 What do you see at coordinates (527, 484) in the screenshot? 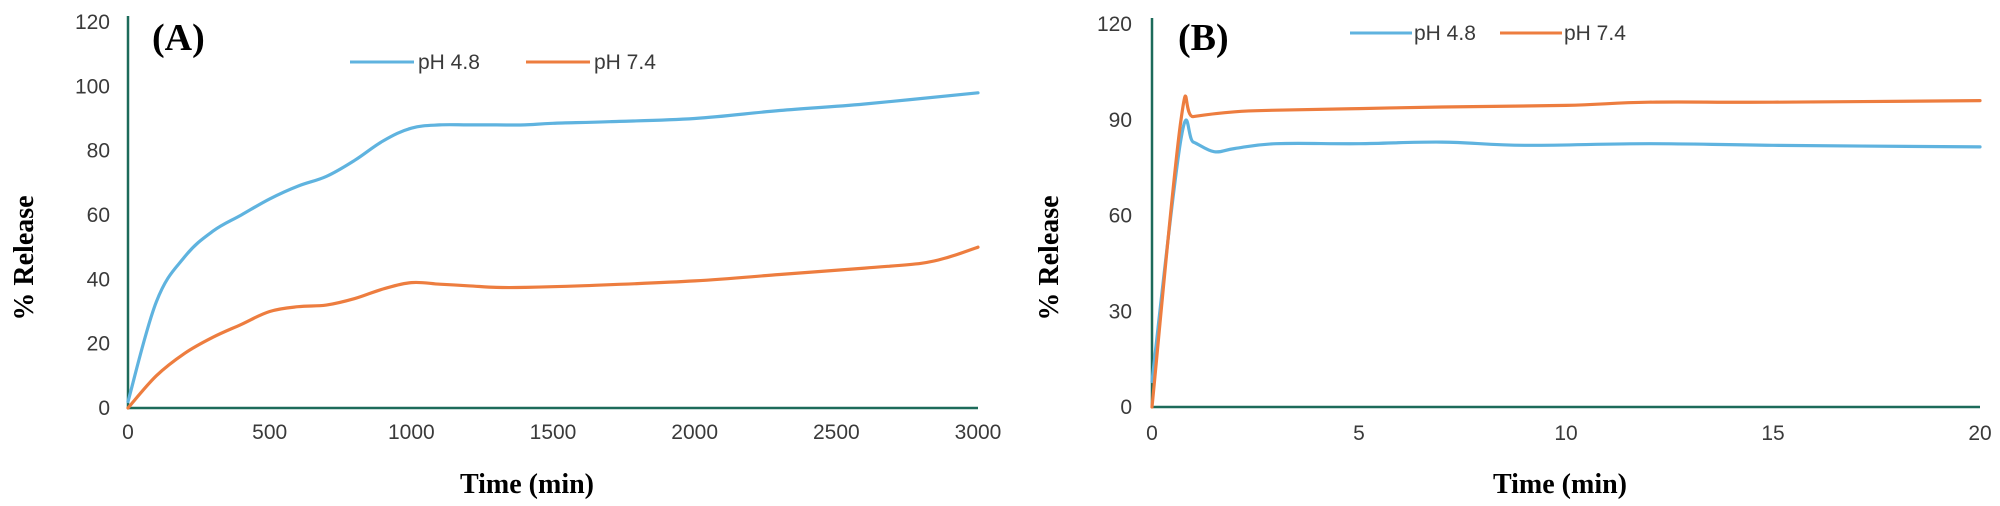
I see `x-axis-title-a: Time (min)` at bounding box center [527, 484].